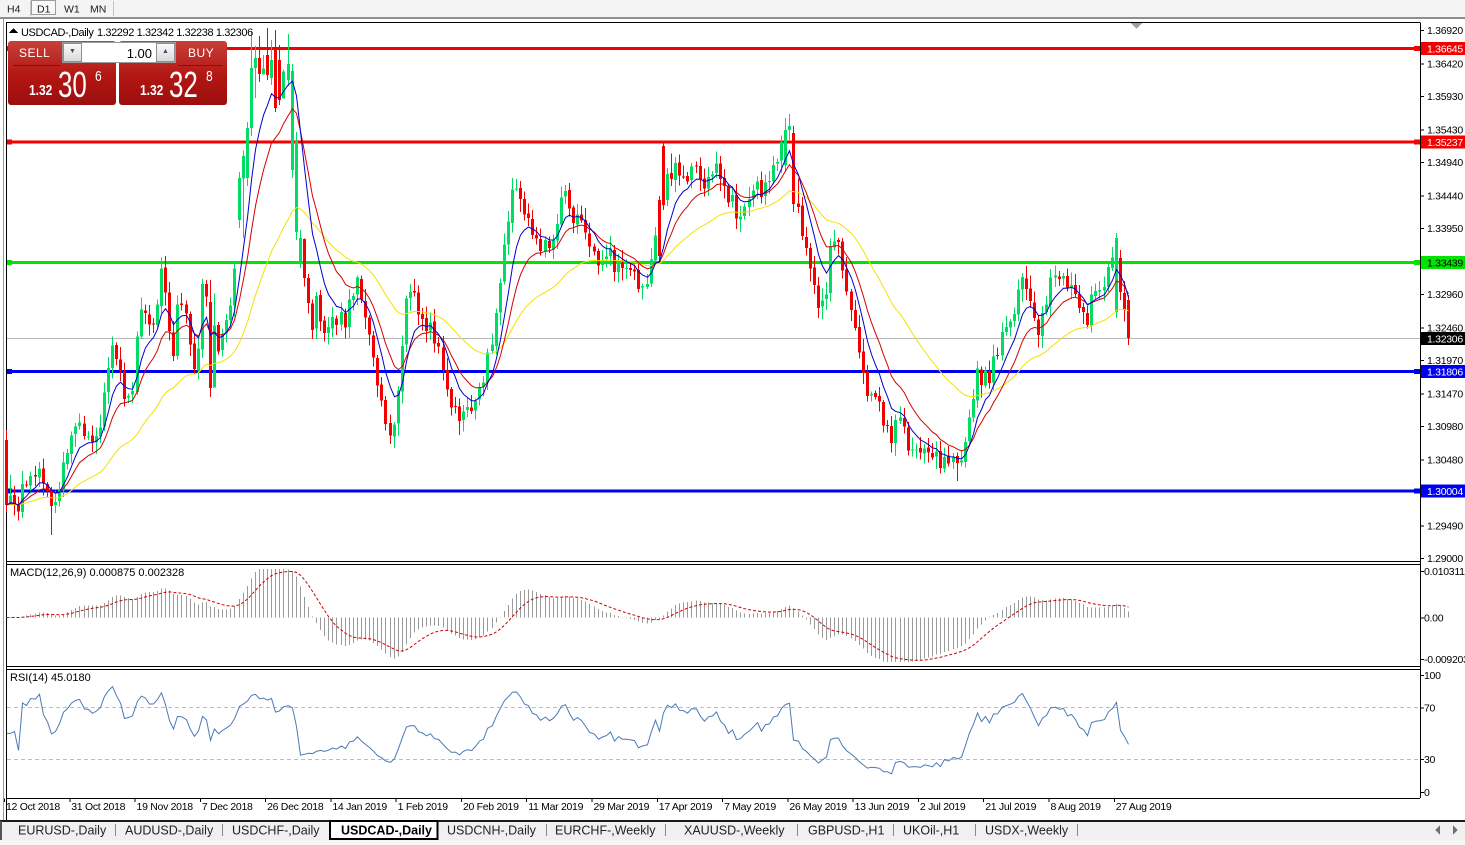  What do you see at coordinates (1445, 196) in the screenshot?
I see `svg-text: 1.34440` at bounding box center [1445, 196].